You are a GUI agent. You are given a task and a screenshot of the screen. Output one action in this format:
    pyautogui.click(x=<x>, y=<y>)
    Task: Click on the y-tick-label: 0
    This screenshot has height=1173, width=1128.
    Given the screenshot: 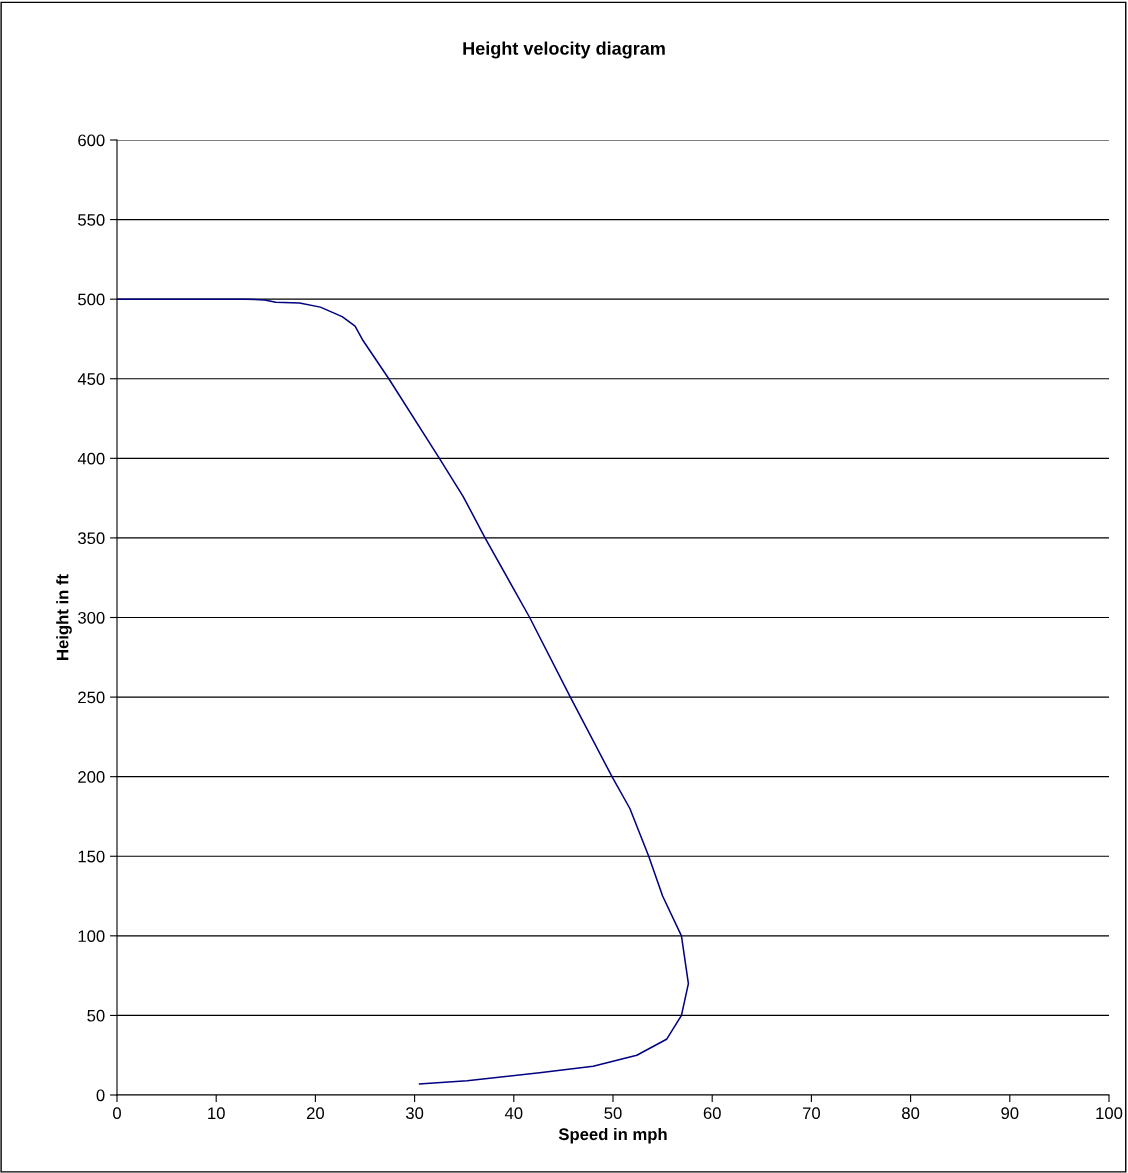 What is the action you would take?
    pyautogui.click(x=100, y=1095)
    